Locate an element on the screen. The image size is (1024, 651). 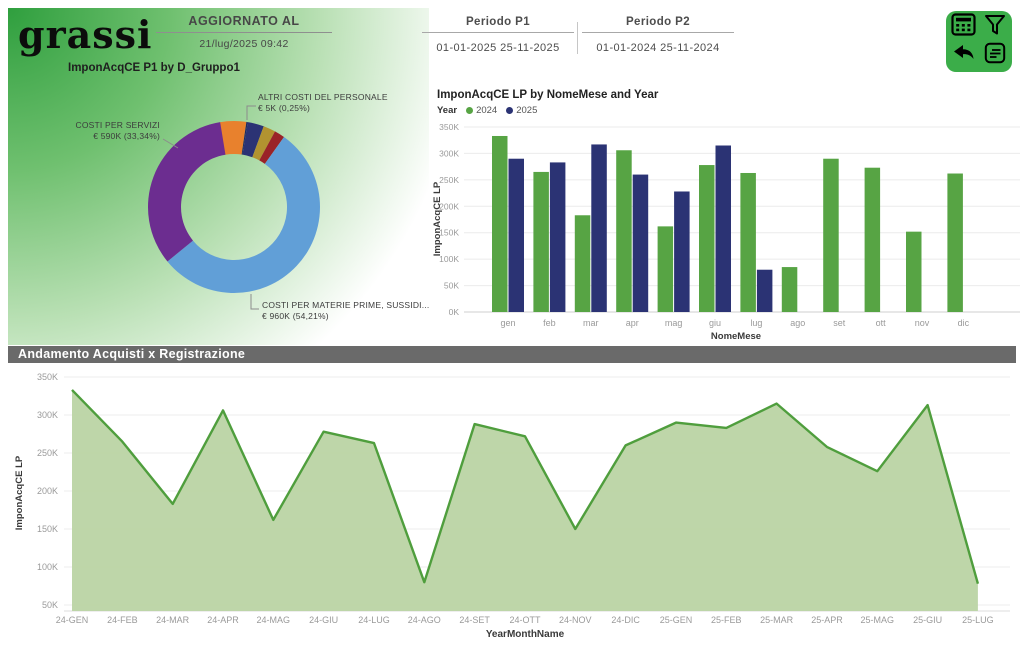
svg-text: 25-MAR is located at coordinates (777, 620).